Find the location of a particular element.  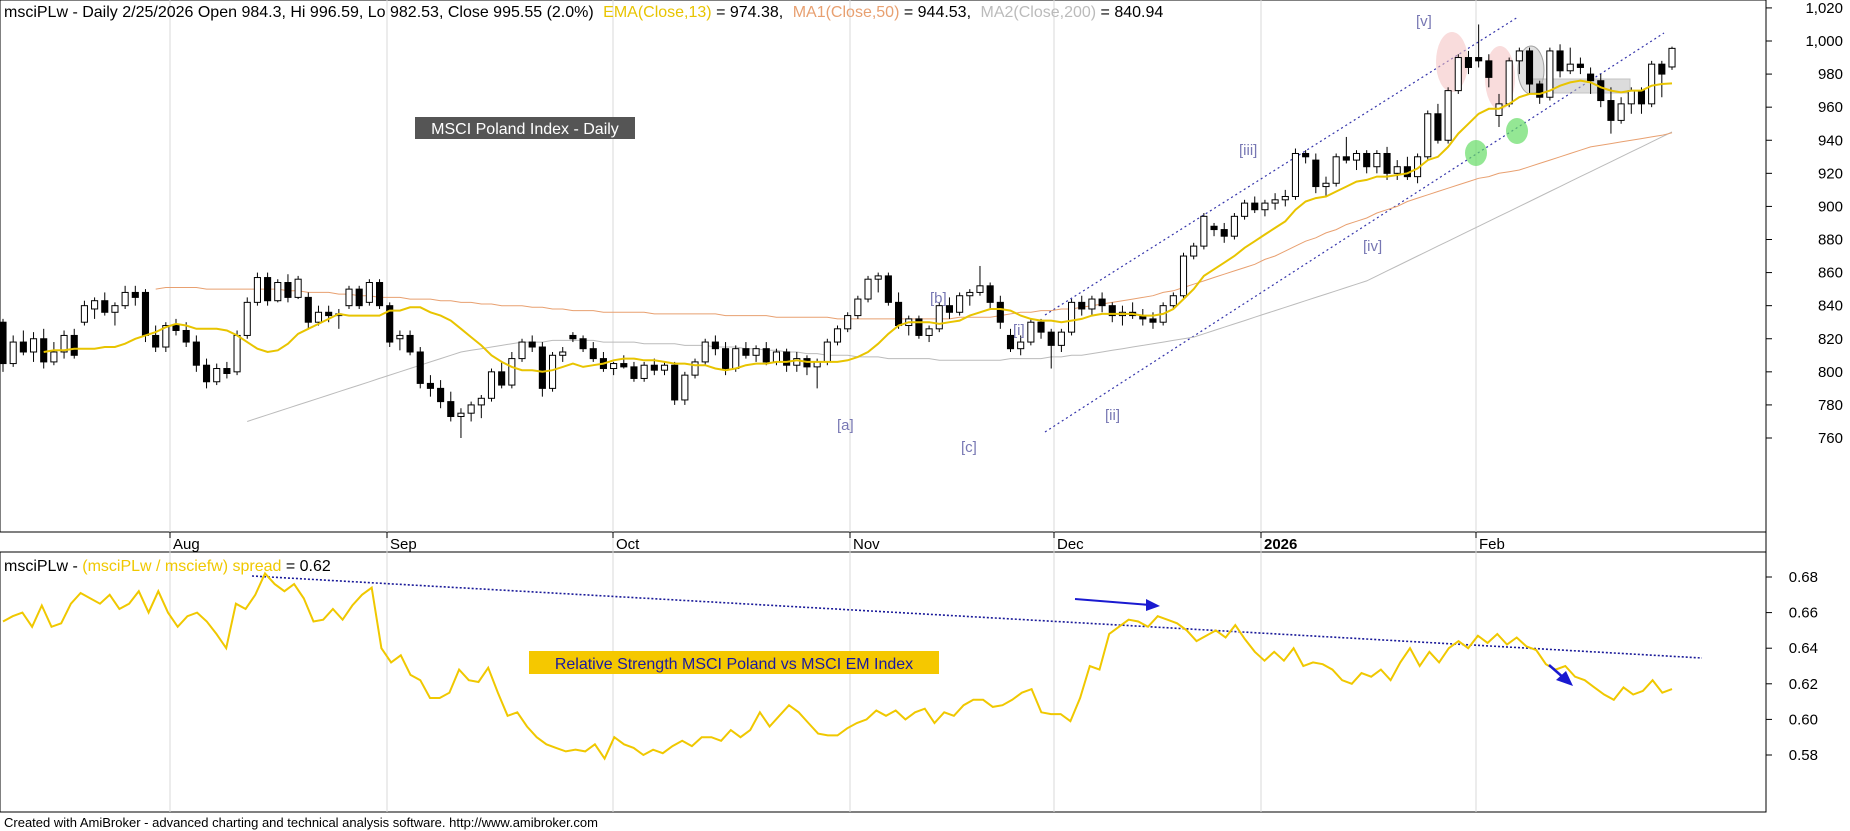

y-tick-label: 0.60 is located at coordinates (1803, 719).